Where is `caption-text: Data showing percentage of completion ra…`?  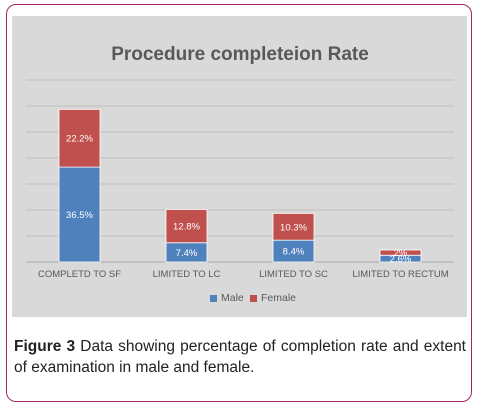
caption-text: Data showing percentage of completion ra… is located at coordinates (240, 357).